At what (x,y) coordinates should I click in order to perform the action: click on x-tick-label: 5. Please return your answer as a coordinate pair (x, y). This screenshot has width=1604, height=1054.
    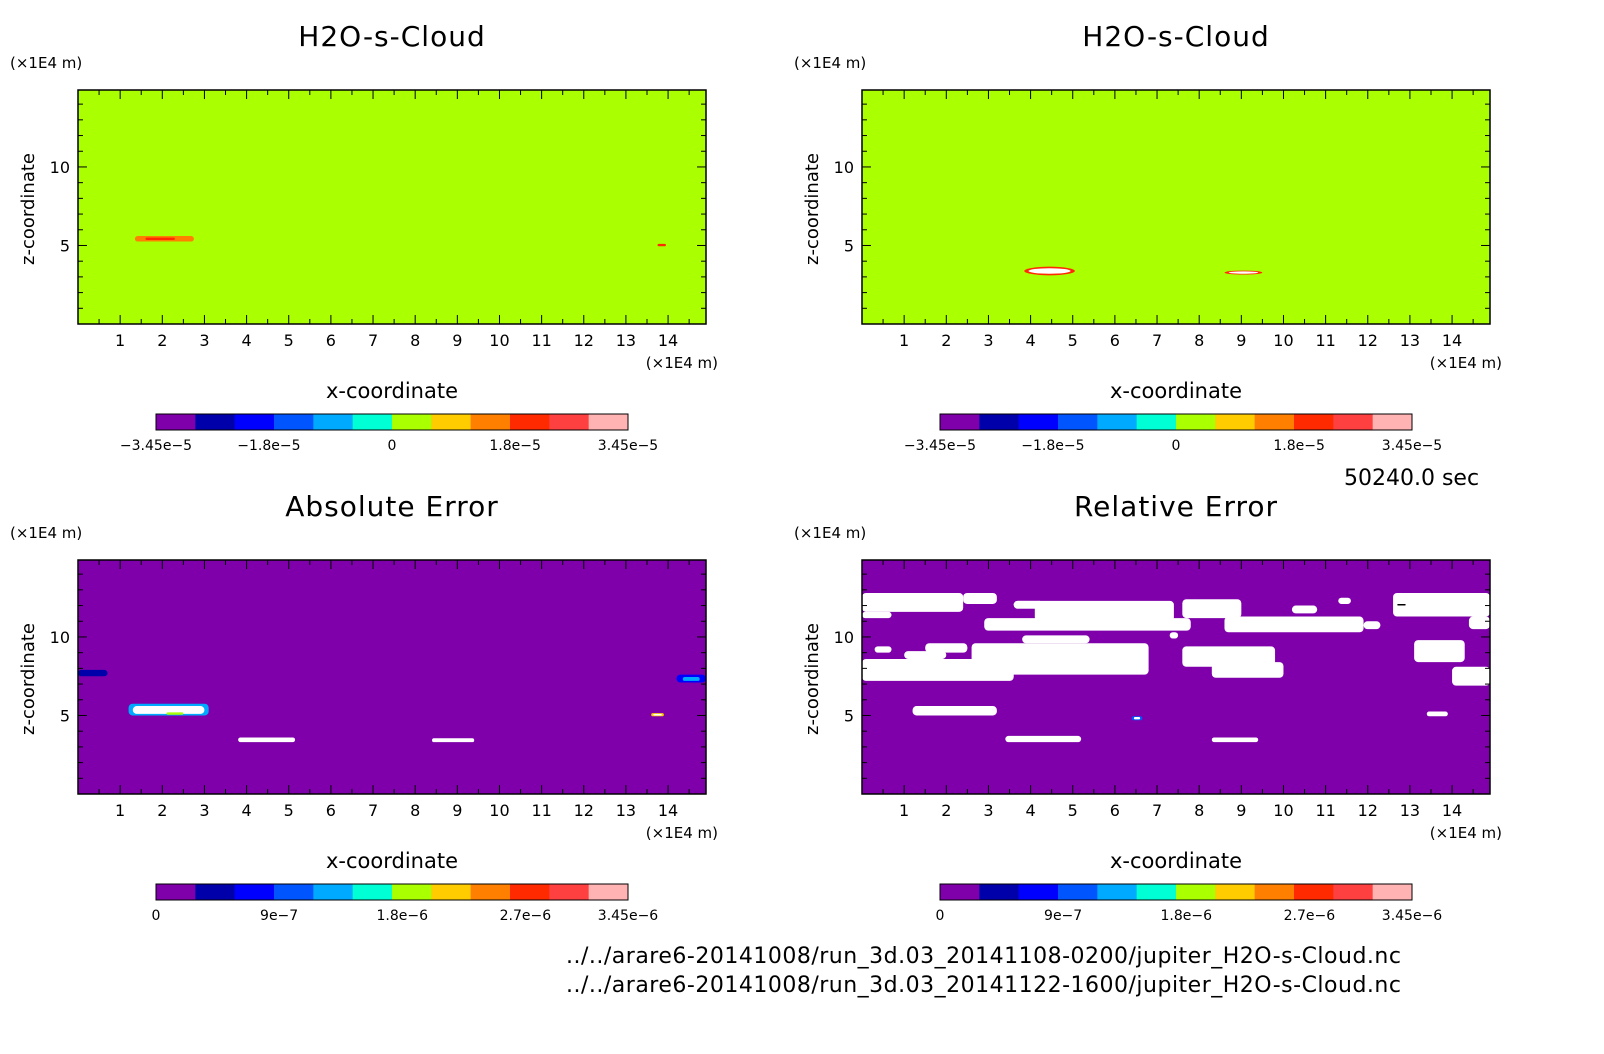
    Looking at the image, I should click on (289, 340).